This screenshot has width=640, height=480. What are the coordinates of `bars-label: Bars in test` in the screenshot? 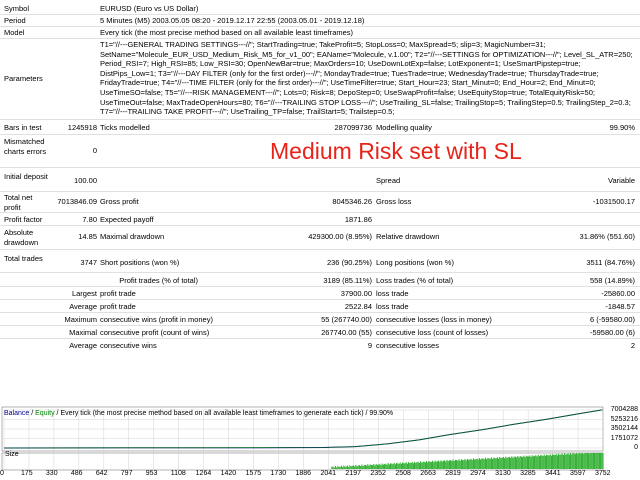 It's located at (23, 127).